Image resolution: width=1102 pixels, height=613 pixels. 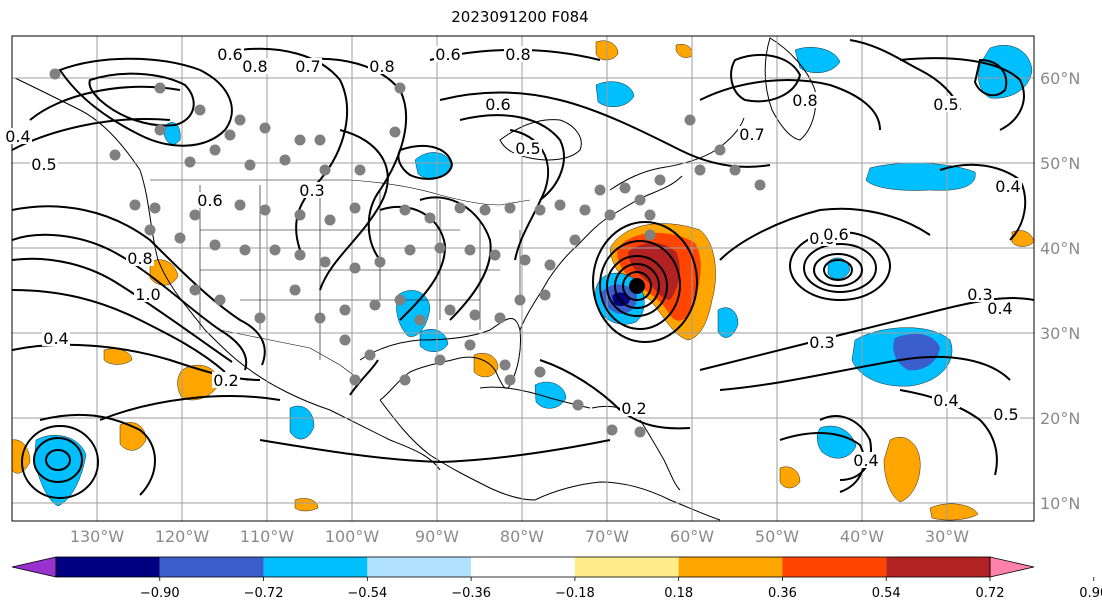 I want to click on colorbar-tick-label: 0.54, so click(x=886, y=593).